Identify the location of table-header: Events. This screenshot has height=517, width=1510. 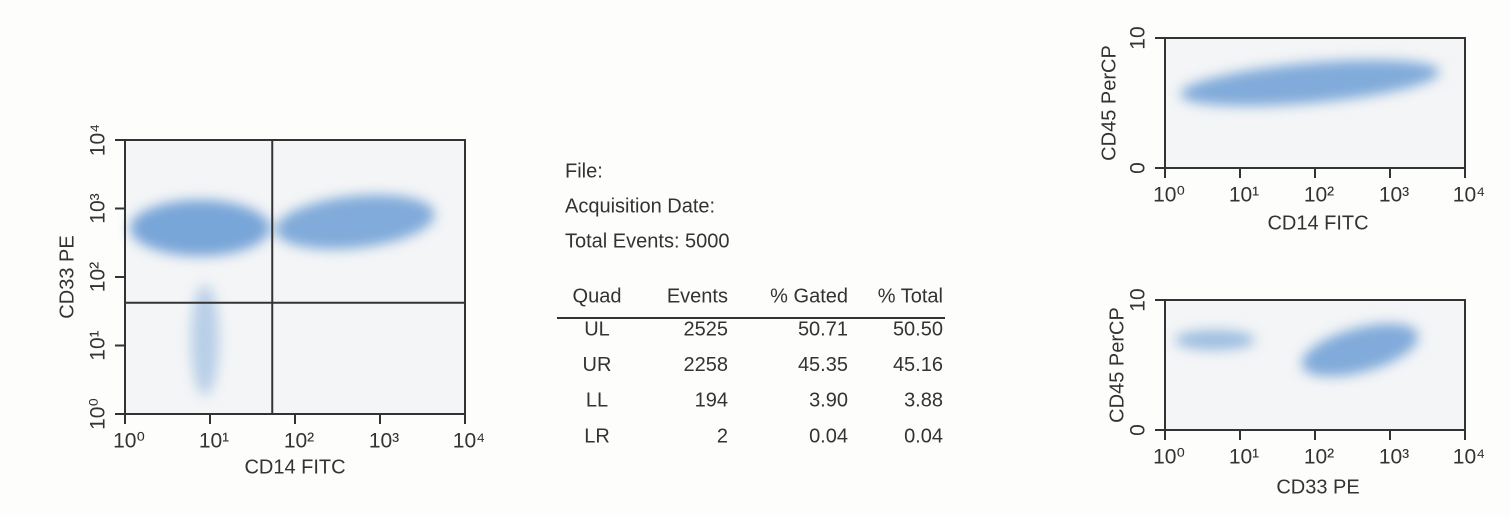
(697, 296).